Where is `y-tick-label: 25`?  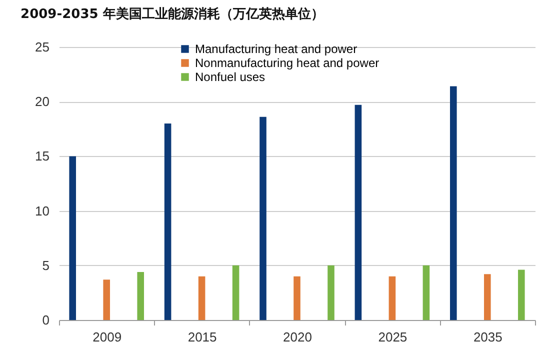
y-tick-label: 25 is located at coordinates (42, 47).